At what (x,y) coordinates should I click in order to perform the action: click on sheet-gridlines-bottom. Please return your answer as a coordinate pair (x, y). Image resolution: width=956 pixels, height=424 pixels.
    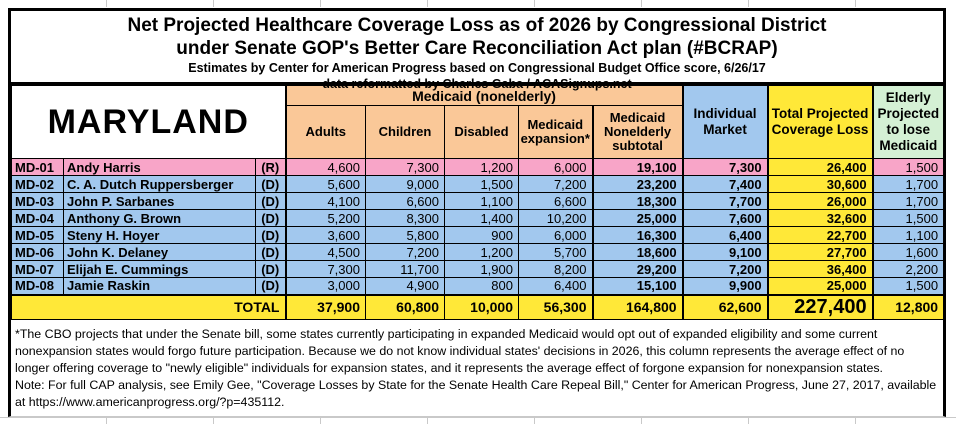
    Looking at the image, I should click on (478, 421).